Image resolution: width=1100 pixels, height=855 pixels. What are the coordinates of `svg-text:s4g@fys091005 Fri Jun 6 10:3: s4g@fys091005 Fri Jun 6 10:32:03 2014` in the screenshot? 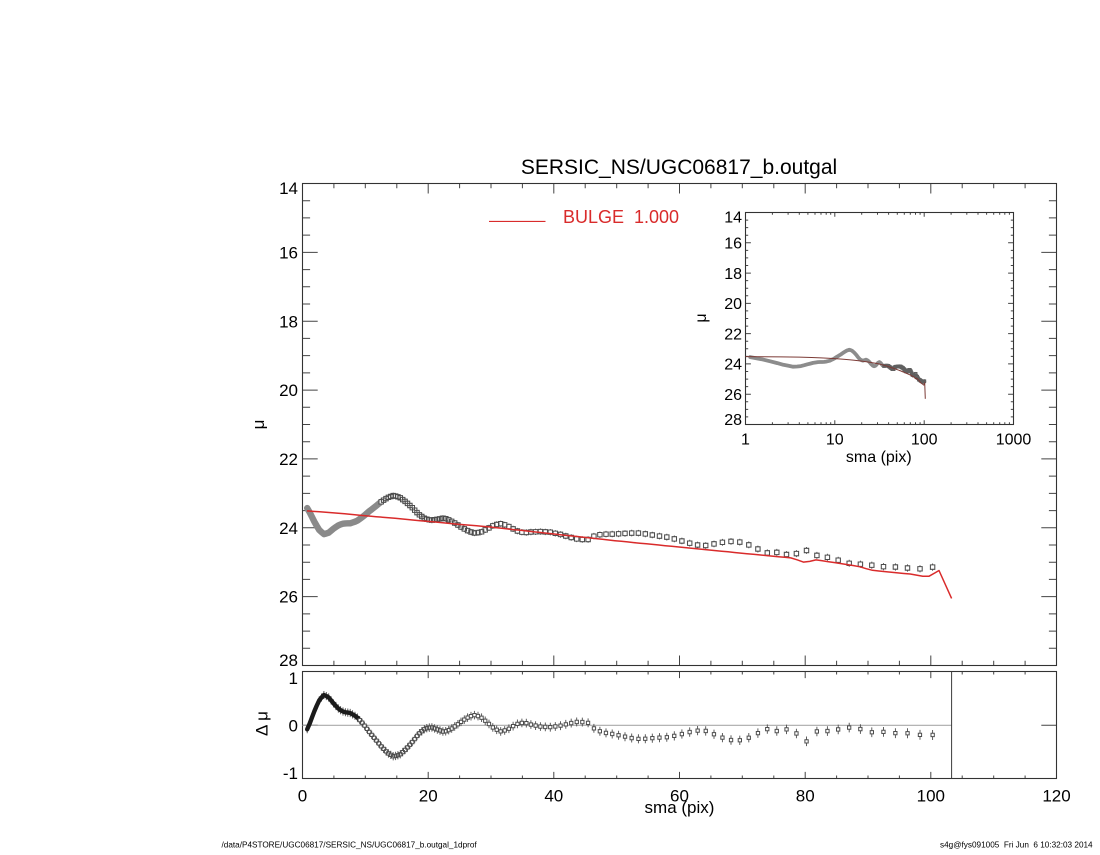 It's located at (1016, 845).